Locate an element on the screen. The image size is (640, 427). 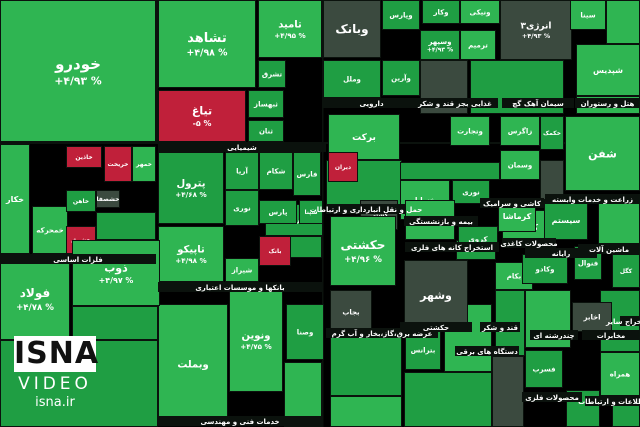
stock-tile: تاپیکو+۴/۹۸ % is located at coordinates (191, 254).